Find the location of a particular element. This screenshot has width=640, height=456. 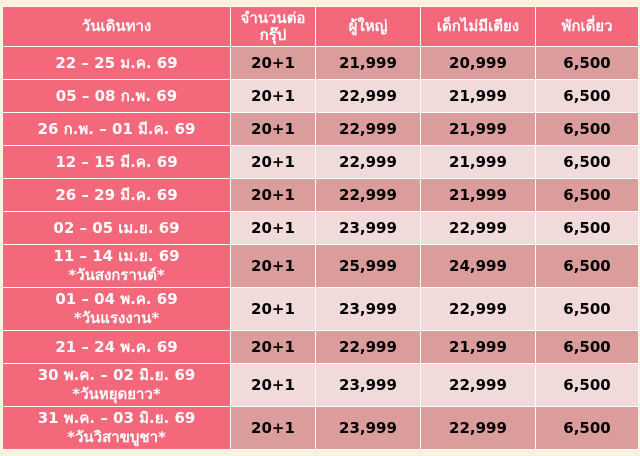

header-child-no-bed: เด็กไม่มีเตียง is located at coordinates (478, 26).